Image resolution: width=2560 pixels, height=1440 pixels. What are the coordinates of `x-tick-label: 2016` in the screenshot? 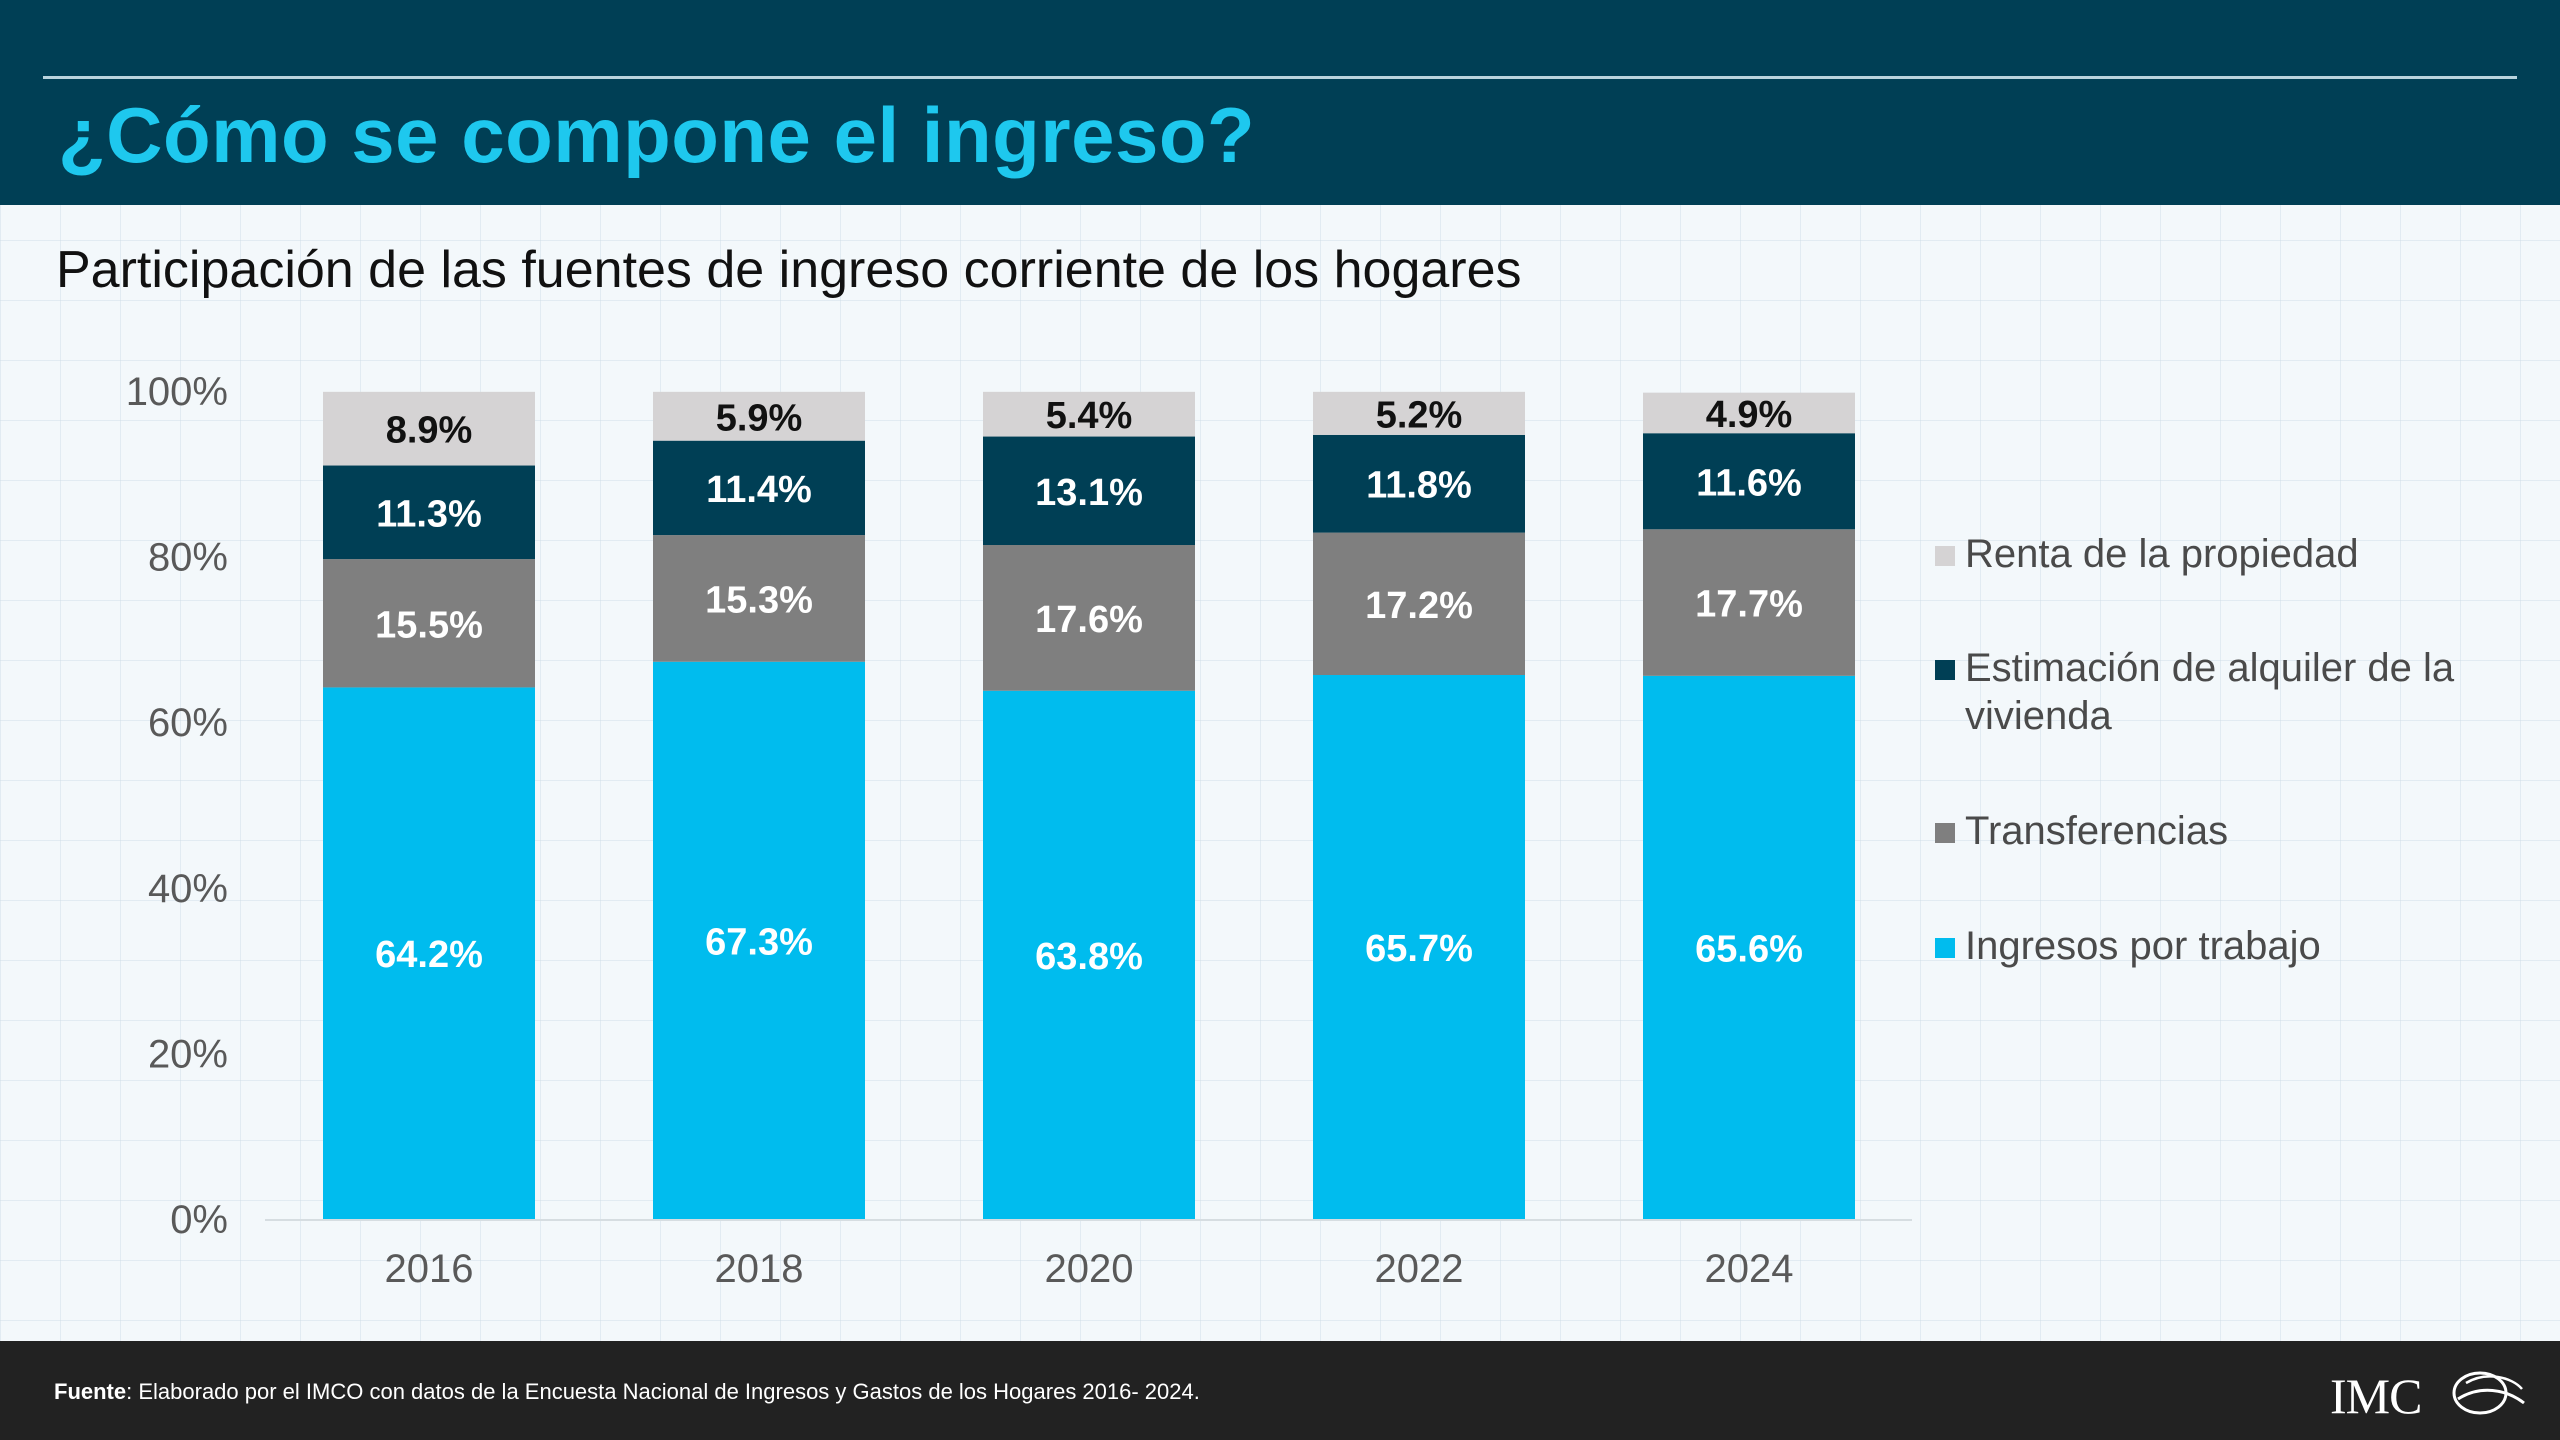 It's located at (429, 1269).